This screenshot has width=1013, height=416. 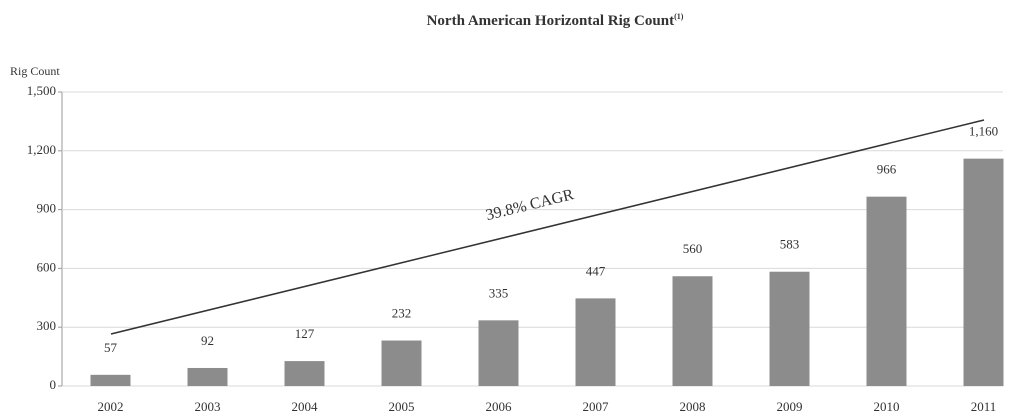 I want to click on value-label: 583, so click(x=790, y=244).